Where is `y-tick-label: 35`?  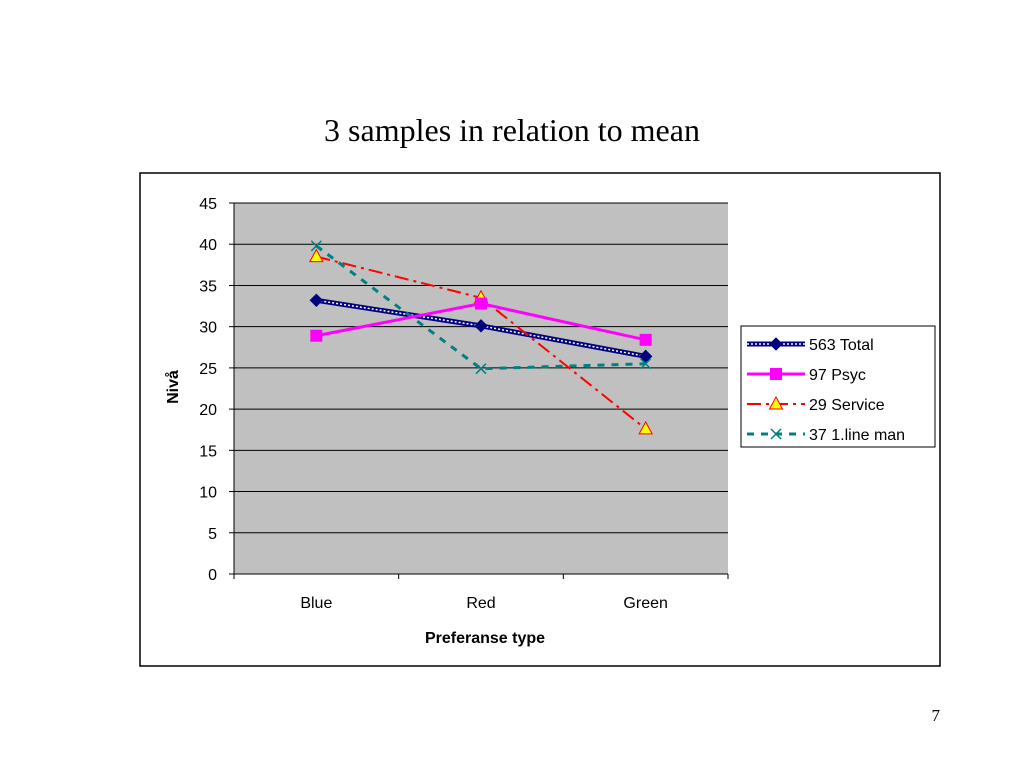 y-tick-label: 35 is located at coordinates (208, 286).